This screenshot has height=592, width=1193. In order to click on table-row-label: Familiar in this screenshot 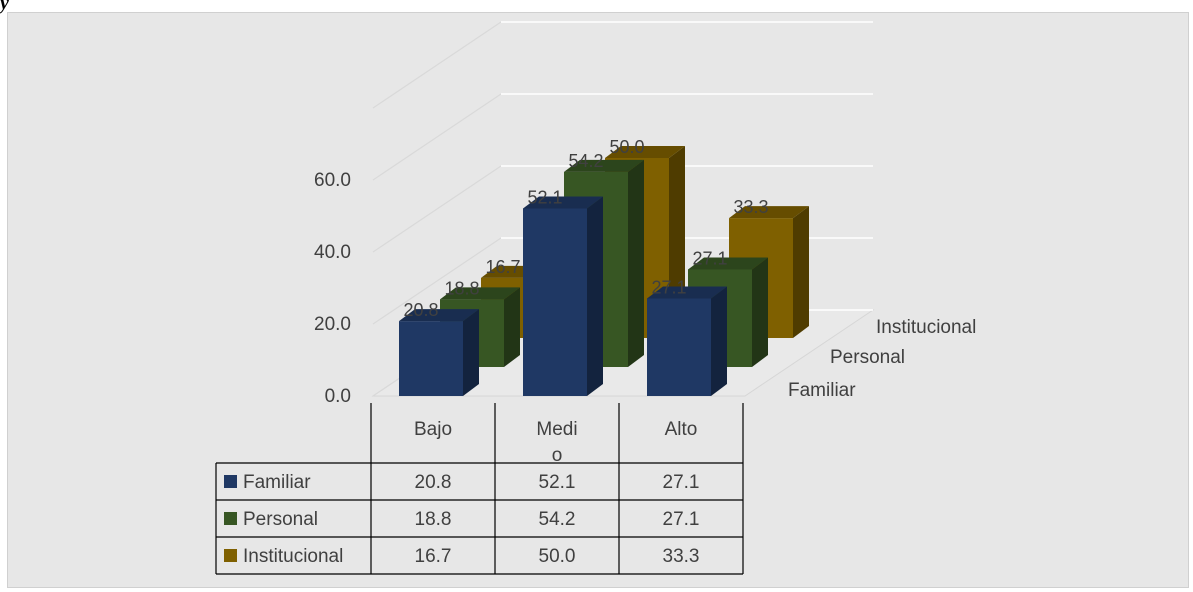, I will do `click(277, 482)`.